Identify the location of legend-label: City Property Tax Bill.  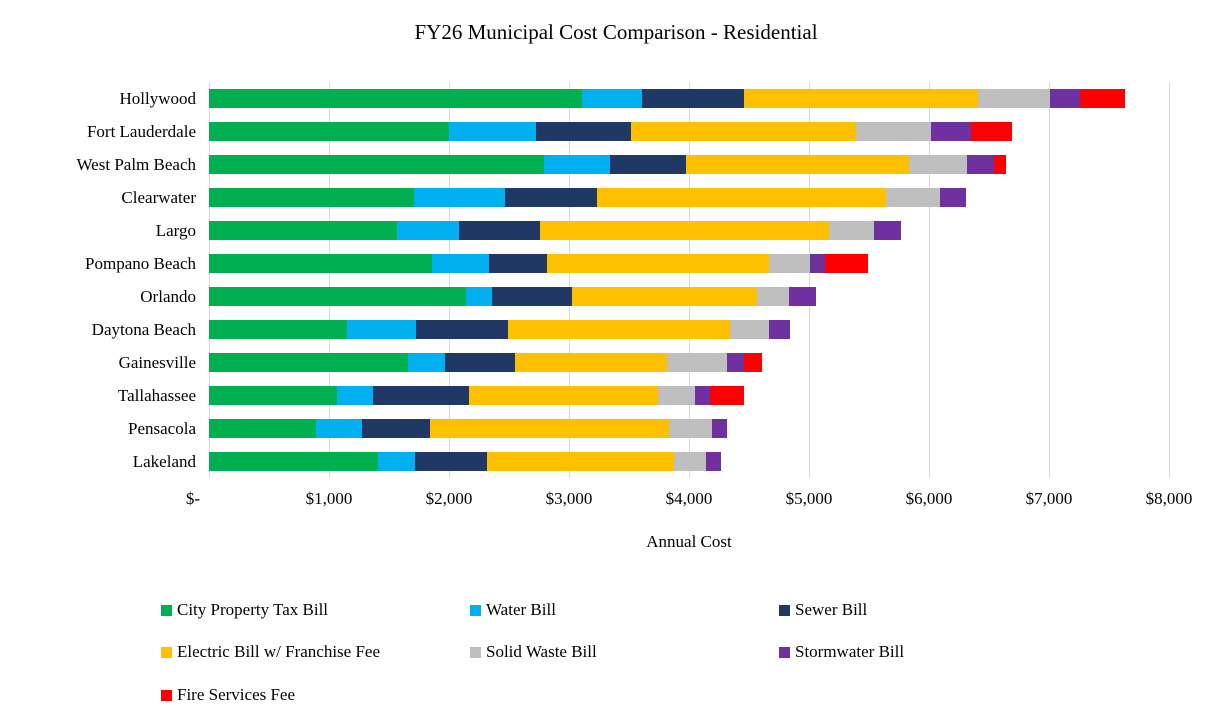
(253, 609).